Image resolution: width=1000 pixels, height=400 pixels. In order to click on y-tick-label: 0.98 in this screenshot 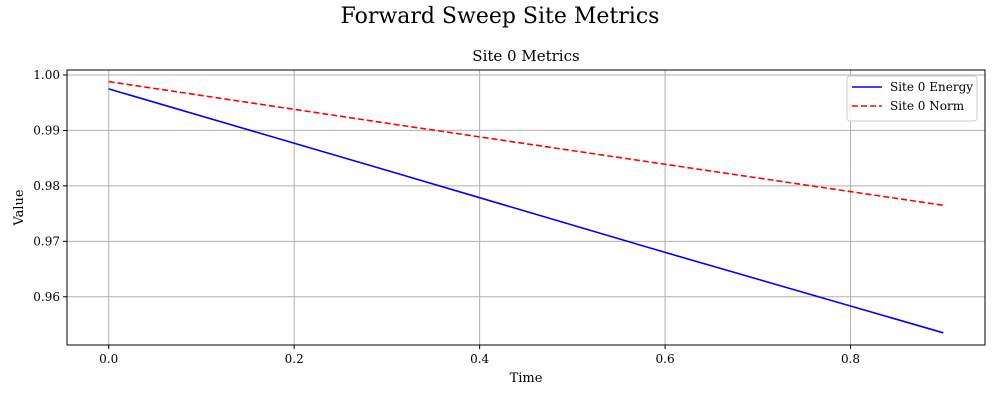, I will do `click(46, 186)`.